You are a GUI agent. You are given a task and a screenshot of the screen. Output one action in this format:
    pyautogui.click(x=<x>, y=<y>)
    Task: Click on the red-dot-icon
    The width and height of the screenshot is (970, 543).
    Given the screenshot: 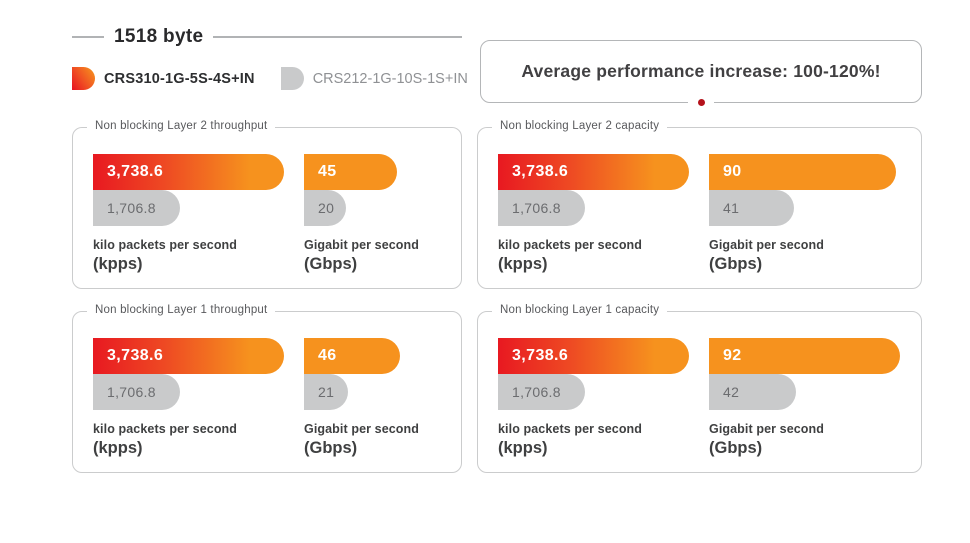 What is the action you would take?
    pyautogui.click(x=701, y=102)
    